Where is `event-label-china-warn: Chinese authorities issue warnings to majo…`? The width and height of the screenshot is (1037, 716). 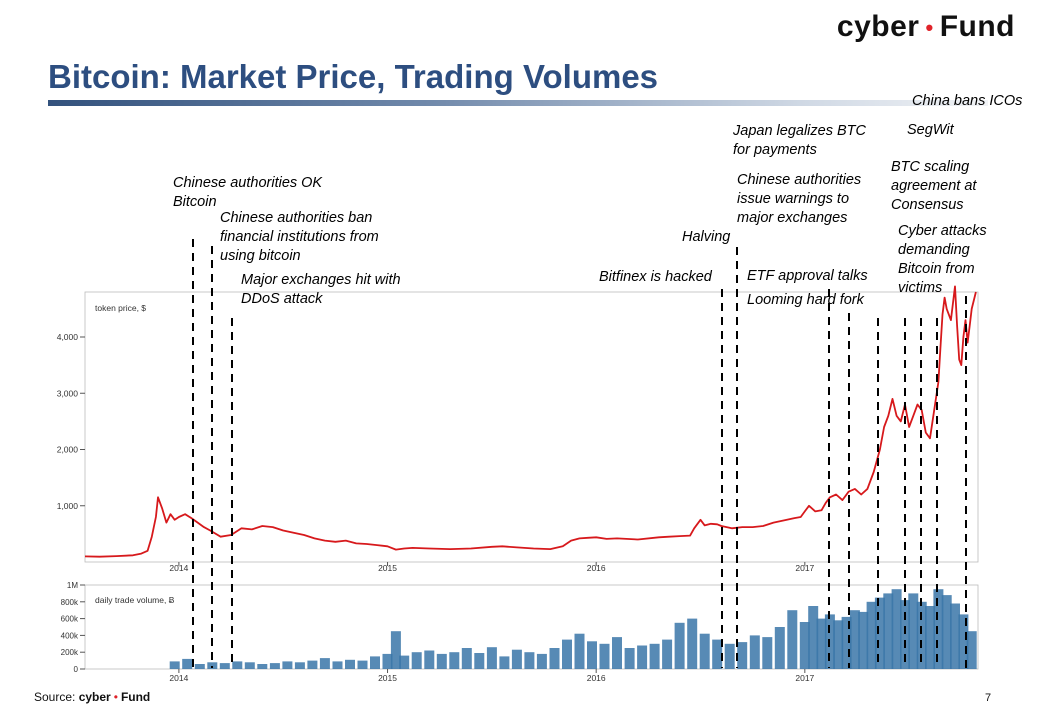 event-label-china-warn: Chinese authorities issue warnings to majo… is located at coordinates (799, 199).